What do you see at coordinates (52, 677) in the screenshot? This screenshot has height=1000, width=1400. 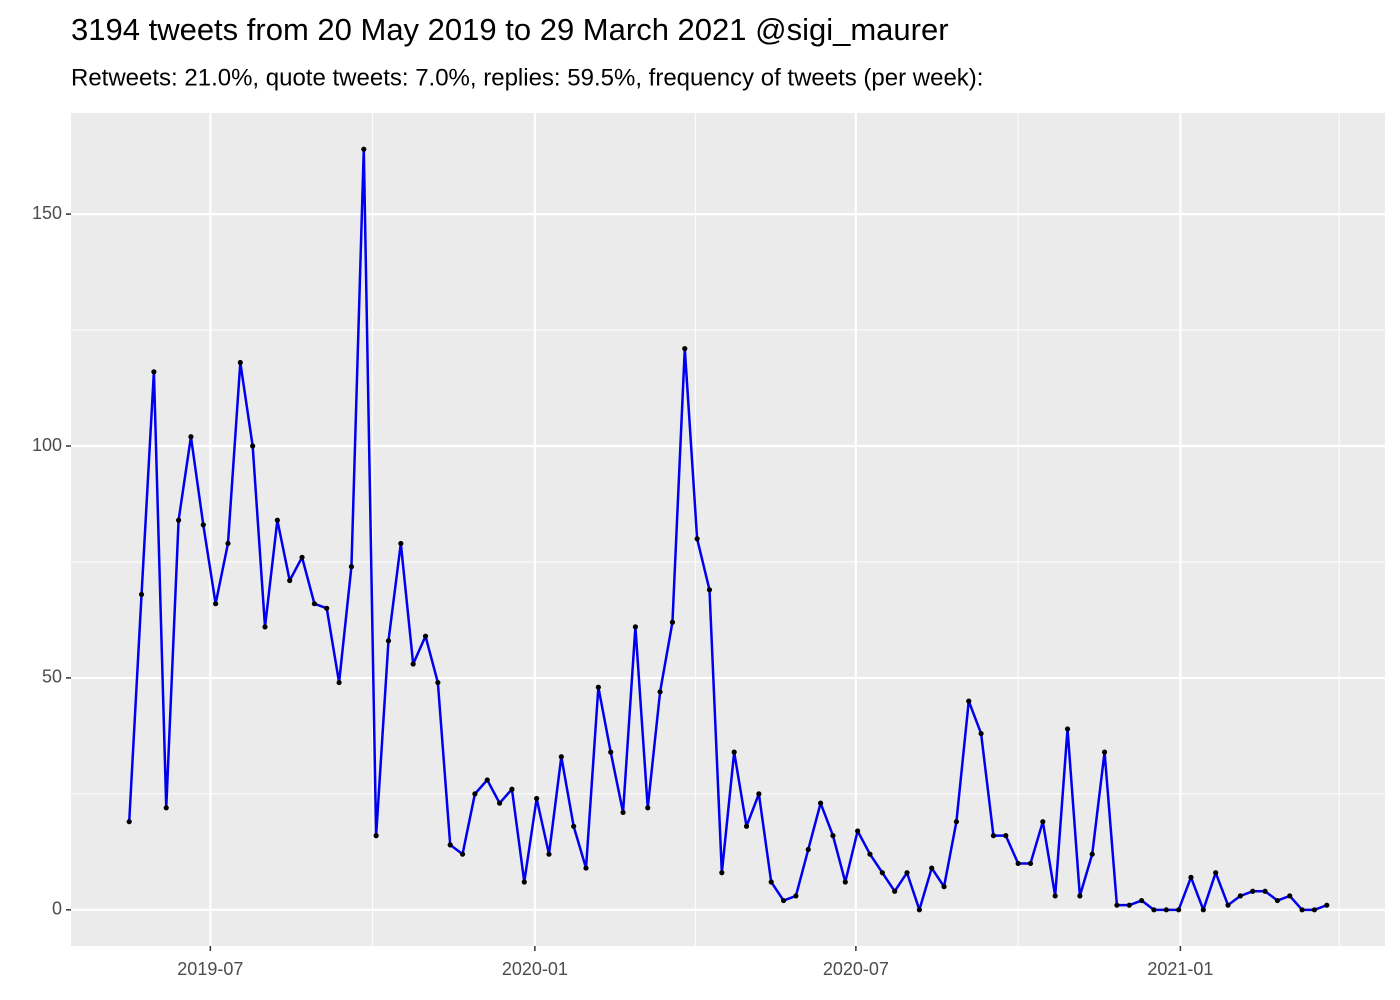 I see `y-tick-label: 50` at bounding box center [52, 677].